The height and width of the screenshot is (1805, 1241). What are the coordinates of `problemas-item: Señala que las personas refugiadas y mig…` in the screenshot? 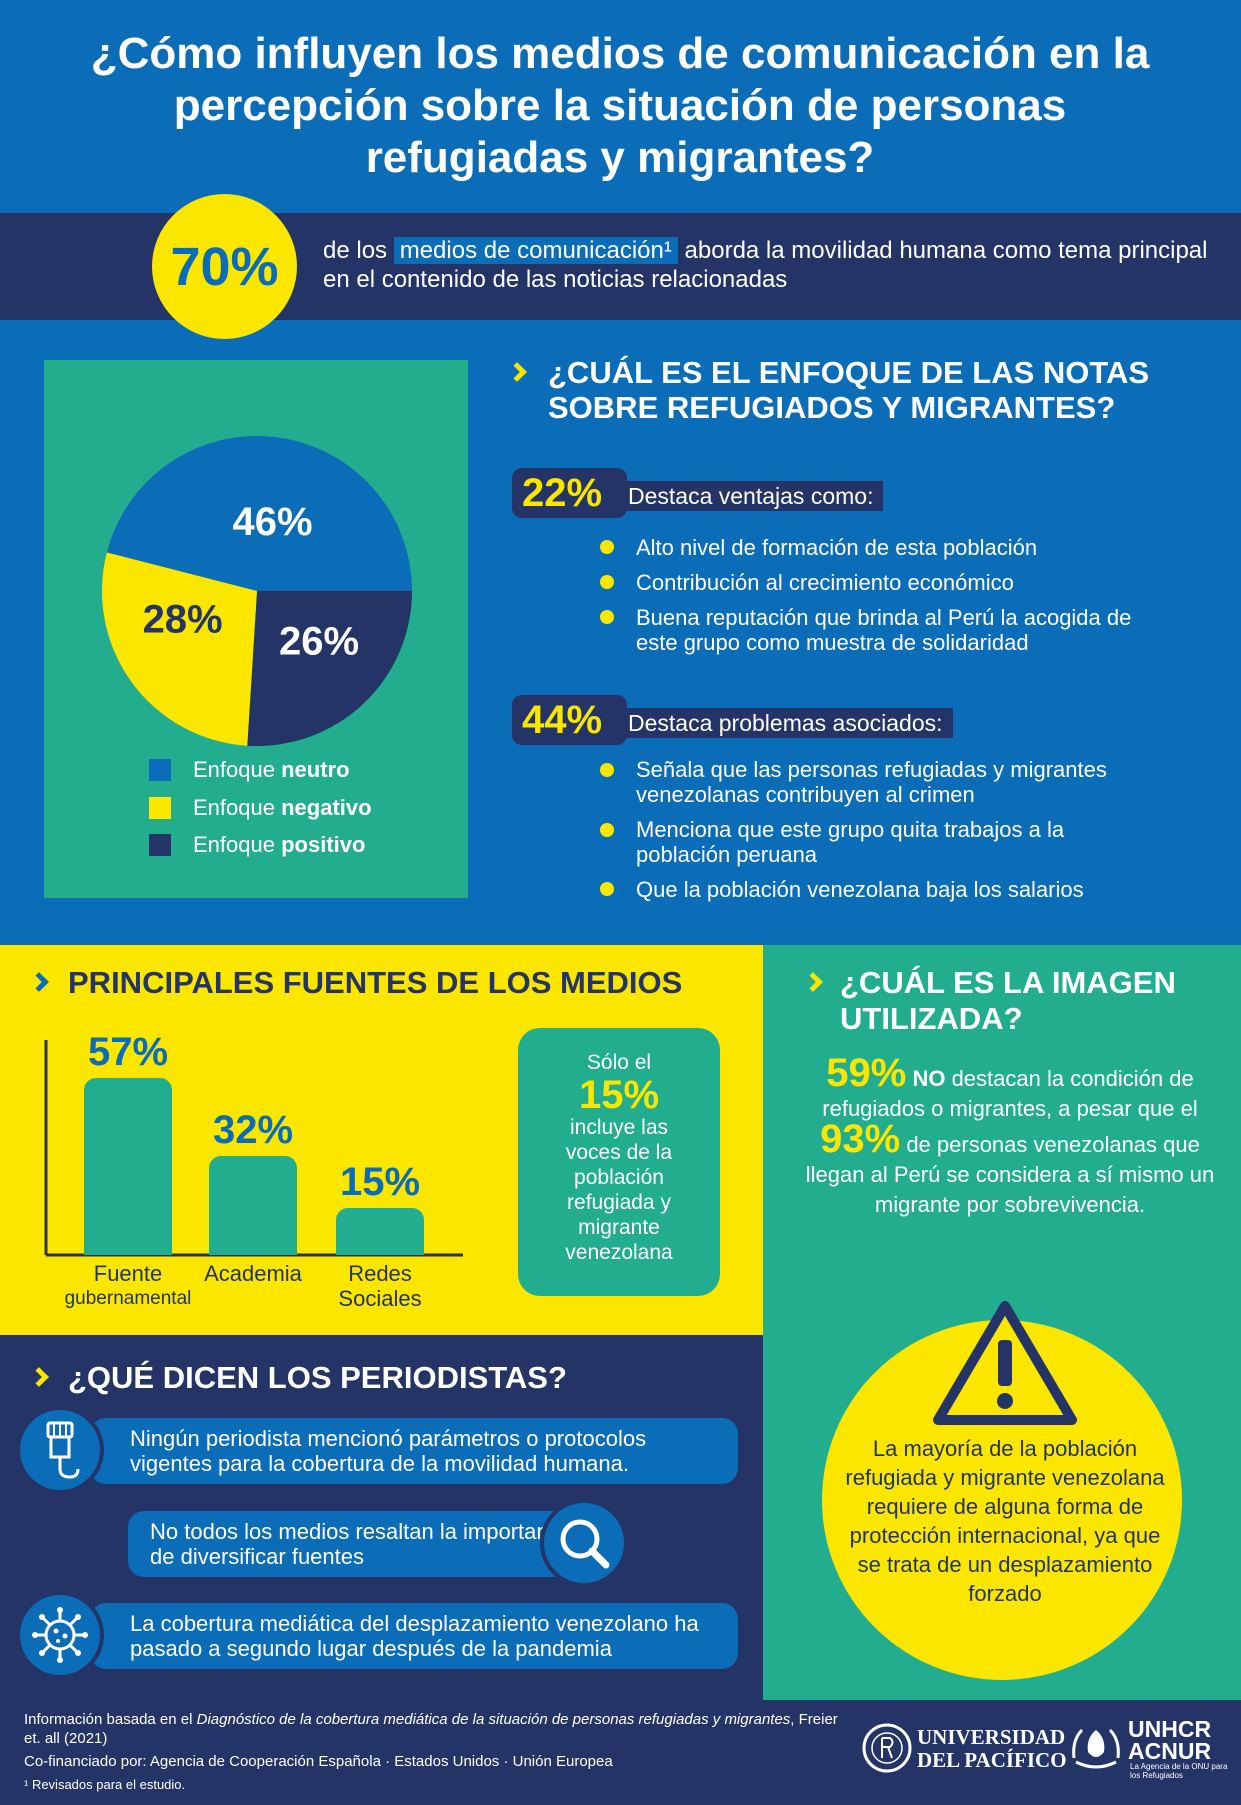 It's located at (871, 782).